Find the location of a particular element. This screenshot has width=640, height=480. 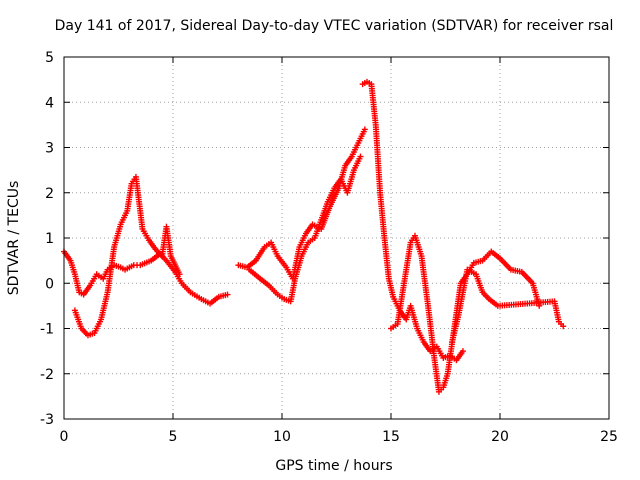

y-tick-label: 0 is located at coordinates (49, 284).